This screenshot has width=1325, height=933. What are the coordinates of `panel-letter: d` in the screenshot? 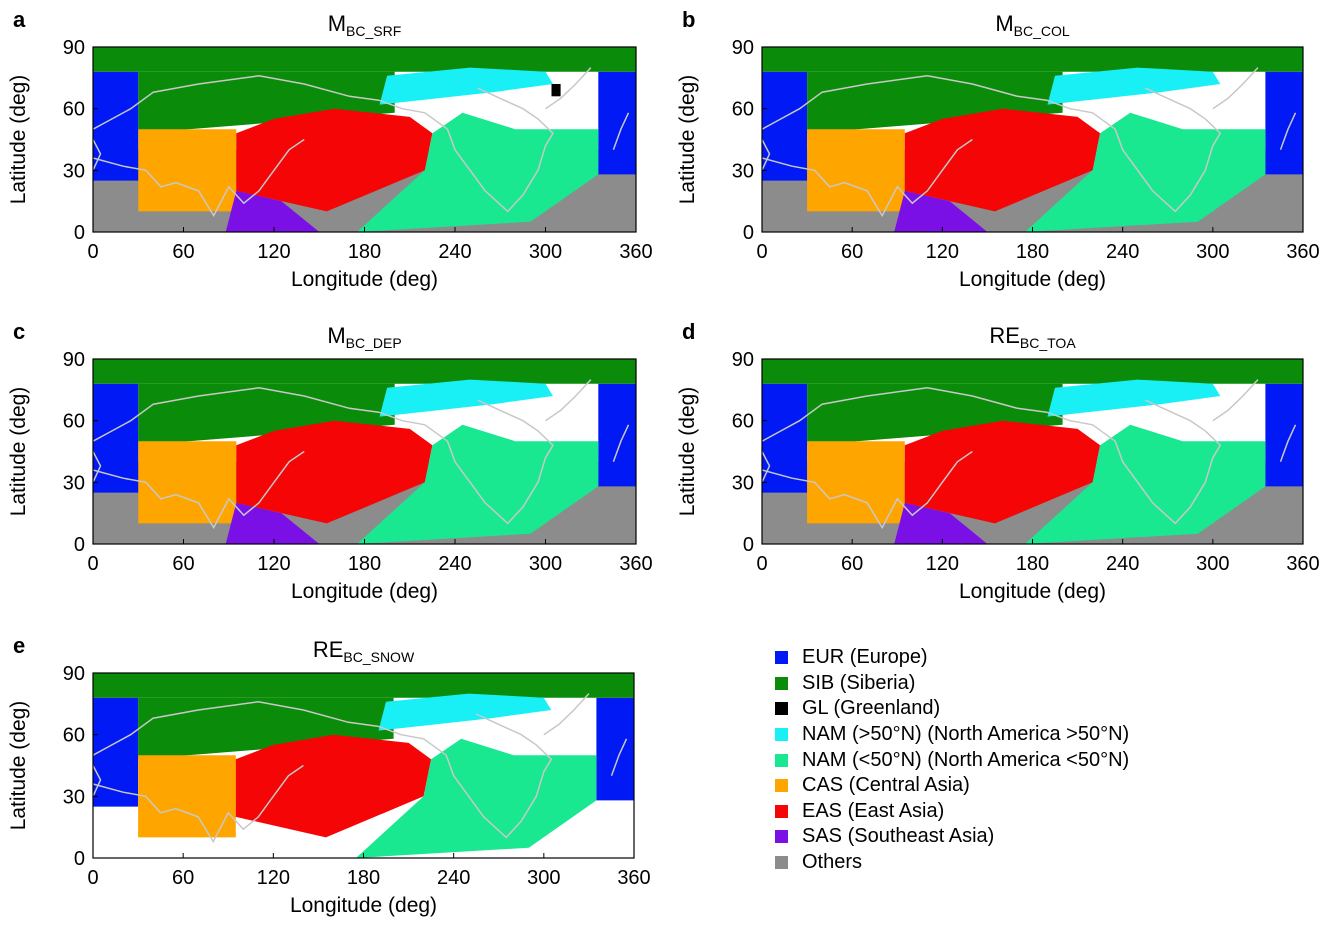 It's located at (688, 331).